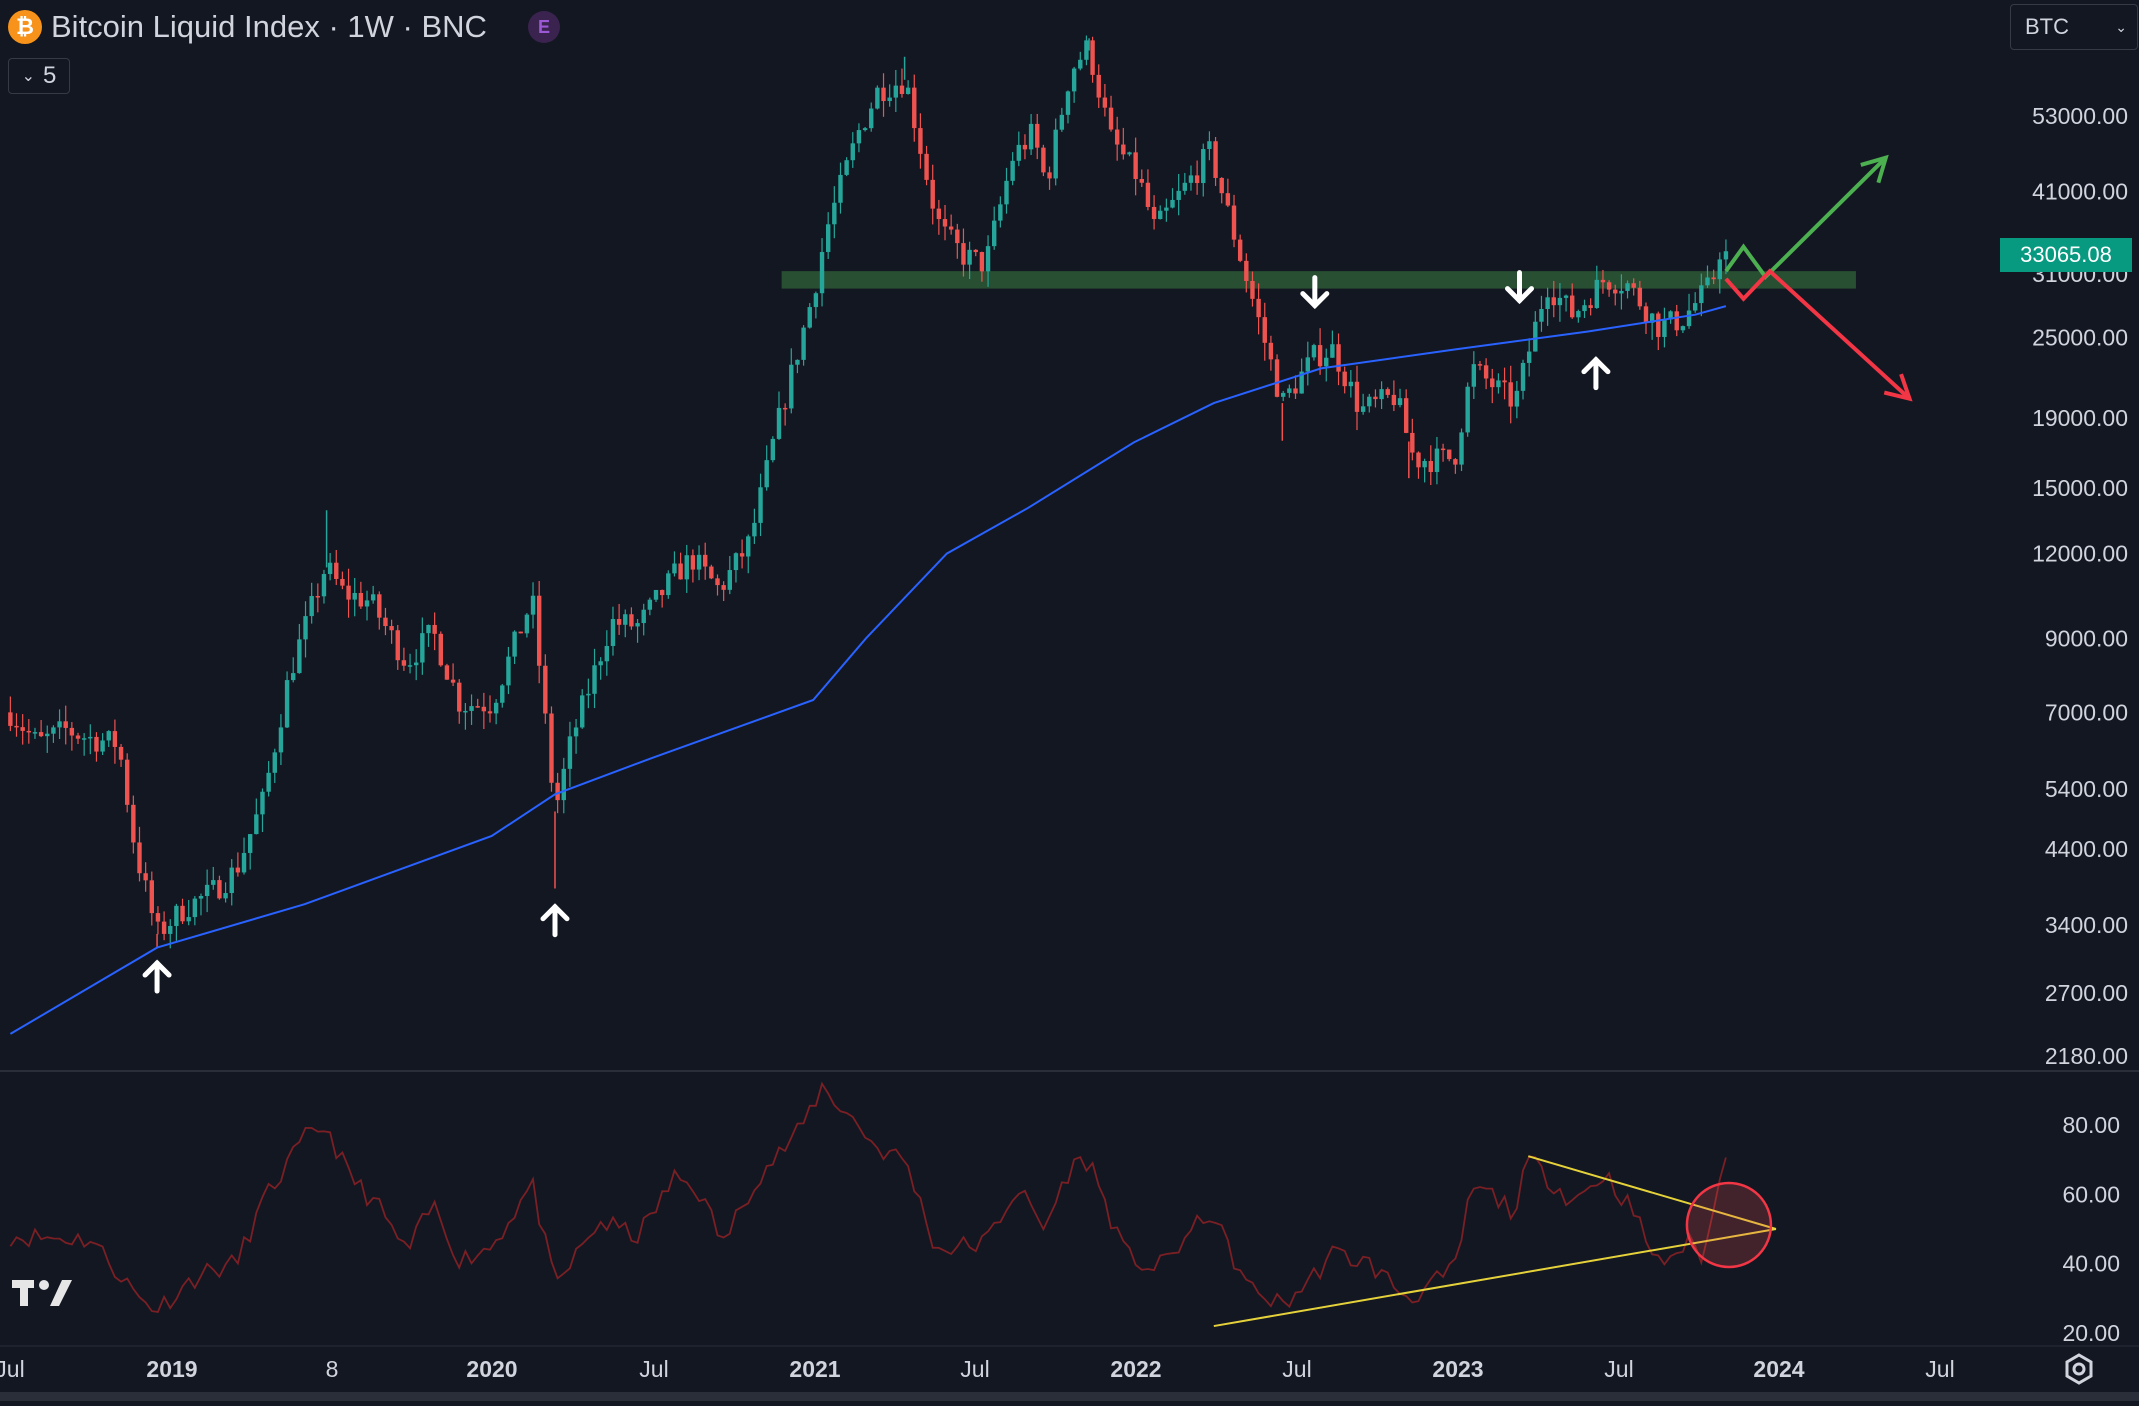  What do you see at coordinates (44, 1294) in the screenshot?
I see `tradingview-logo-icon` at bounding box center [44, 1294].